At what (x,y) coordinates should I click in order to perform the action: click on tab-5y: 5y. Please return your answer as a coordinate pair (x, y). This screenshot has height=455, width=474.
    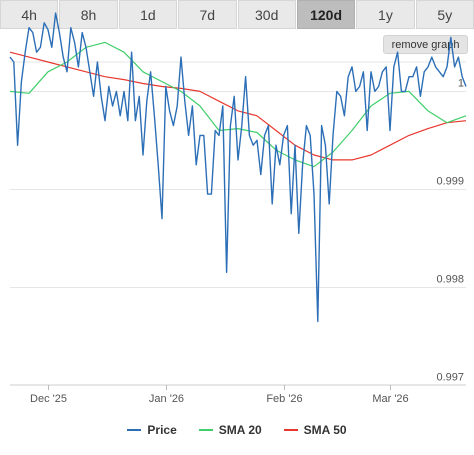
    Looking at the image, I should click on (444, 14).